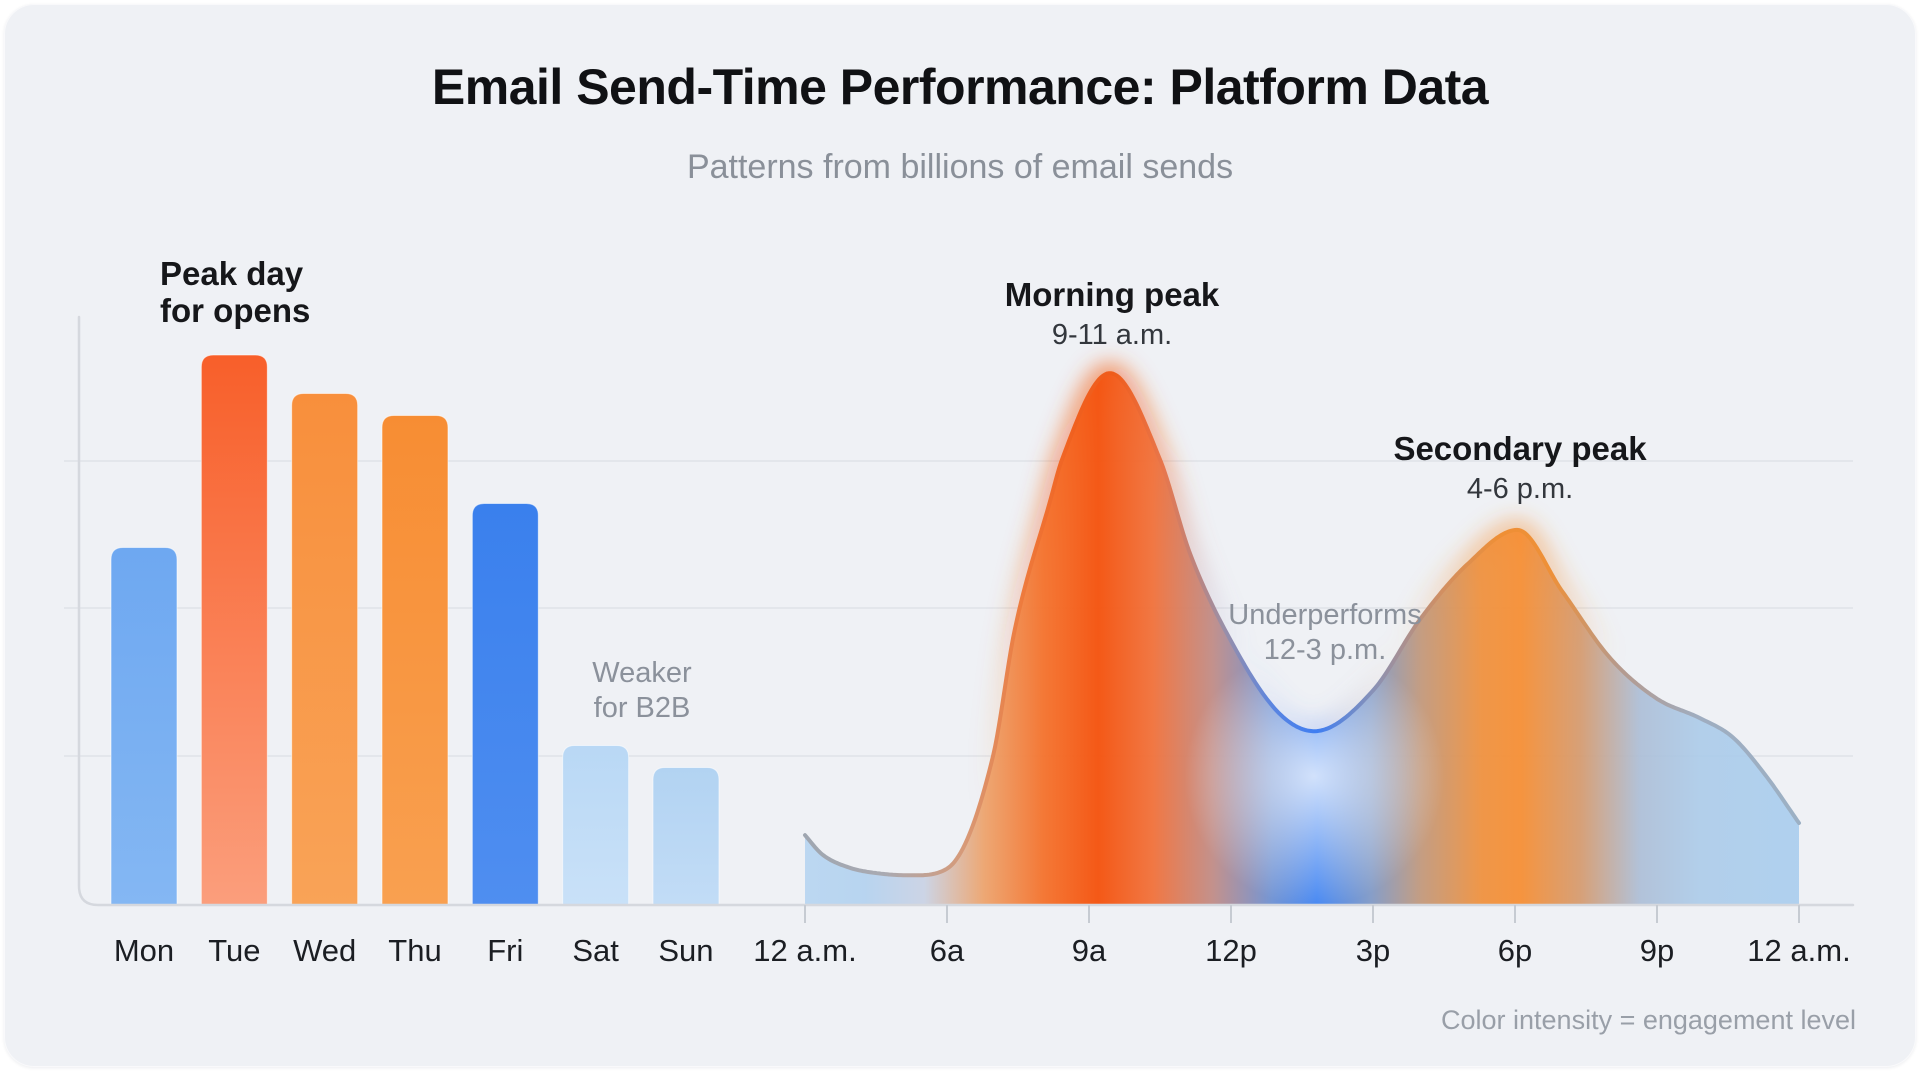  I want to click on bar-sat, so click(596, 825).